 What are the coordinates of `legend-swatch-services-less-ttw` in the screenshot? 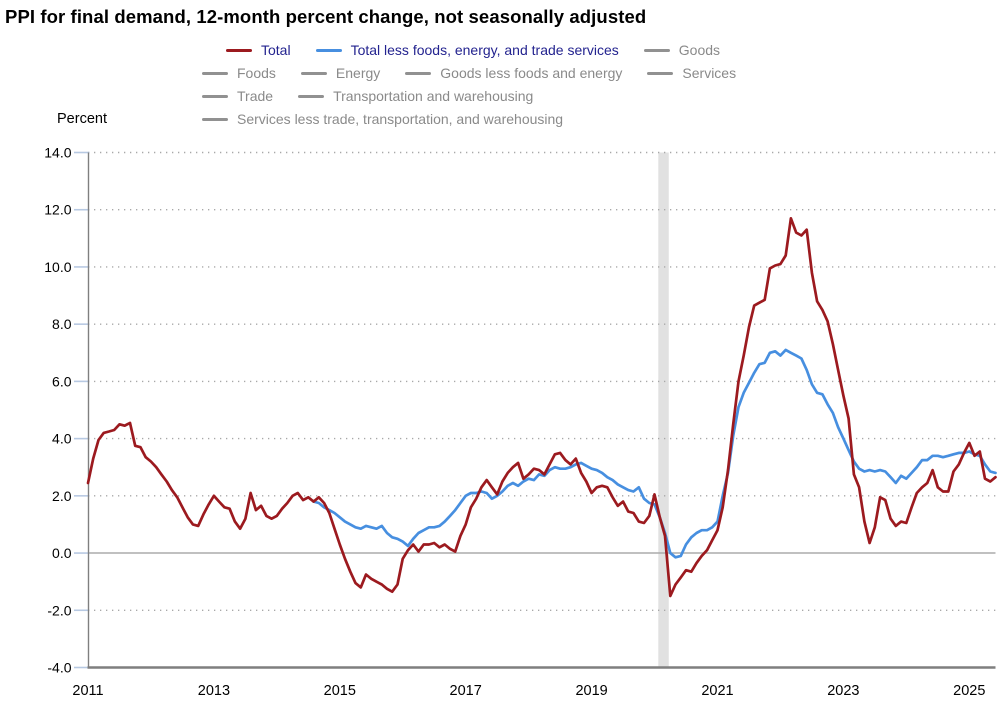 It's located at (215, 119).